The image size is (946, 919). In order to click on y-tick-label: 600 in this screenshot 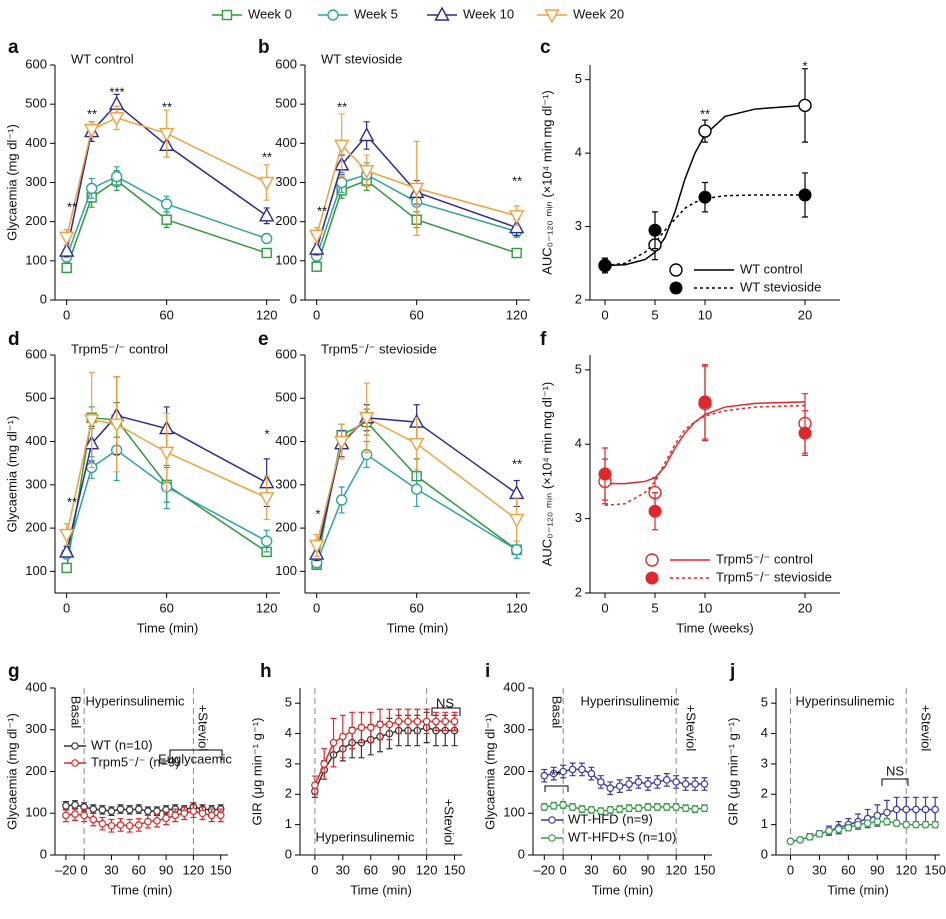, I will do `click(286, 353)`.